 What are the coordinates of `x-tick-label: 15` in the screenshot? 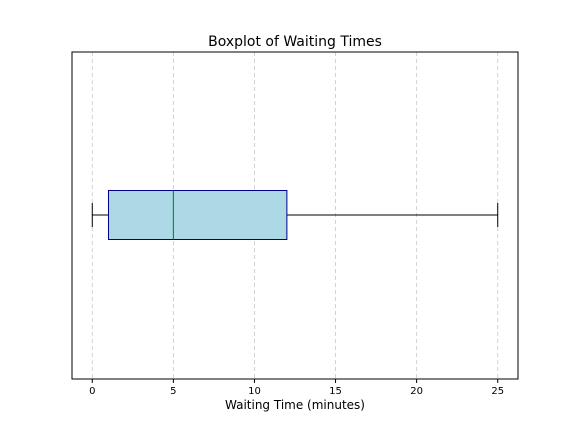 It's located at (335, 391).